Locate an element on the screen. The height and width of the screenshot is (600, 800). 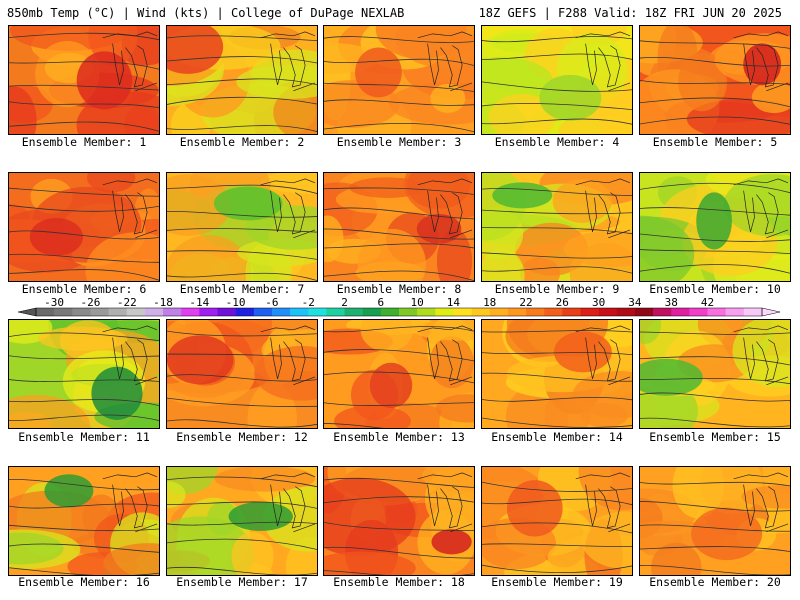
colorbar-high-arrow is located at coordinates (771, 312).